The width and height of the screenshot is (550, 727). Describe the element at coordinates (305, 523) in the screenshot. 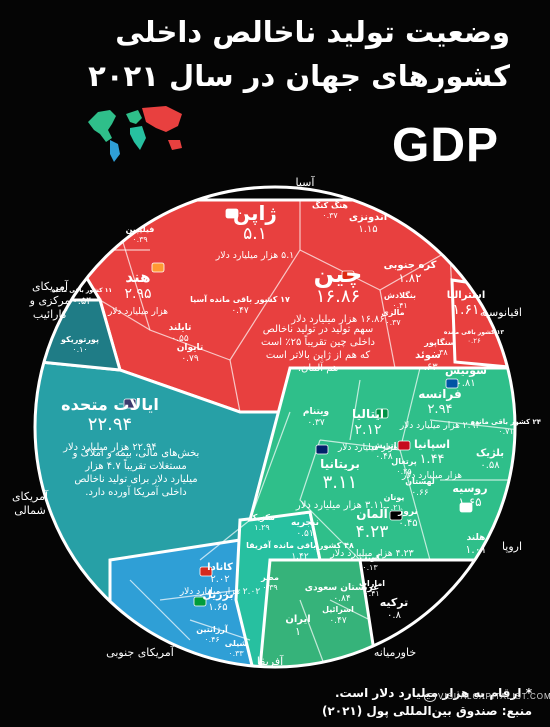

I see `country-name-6-0: نیجریه` at that location.